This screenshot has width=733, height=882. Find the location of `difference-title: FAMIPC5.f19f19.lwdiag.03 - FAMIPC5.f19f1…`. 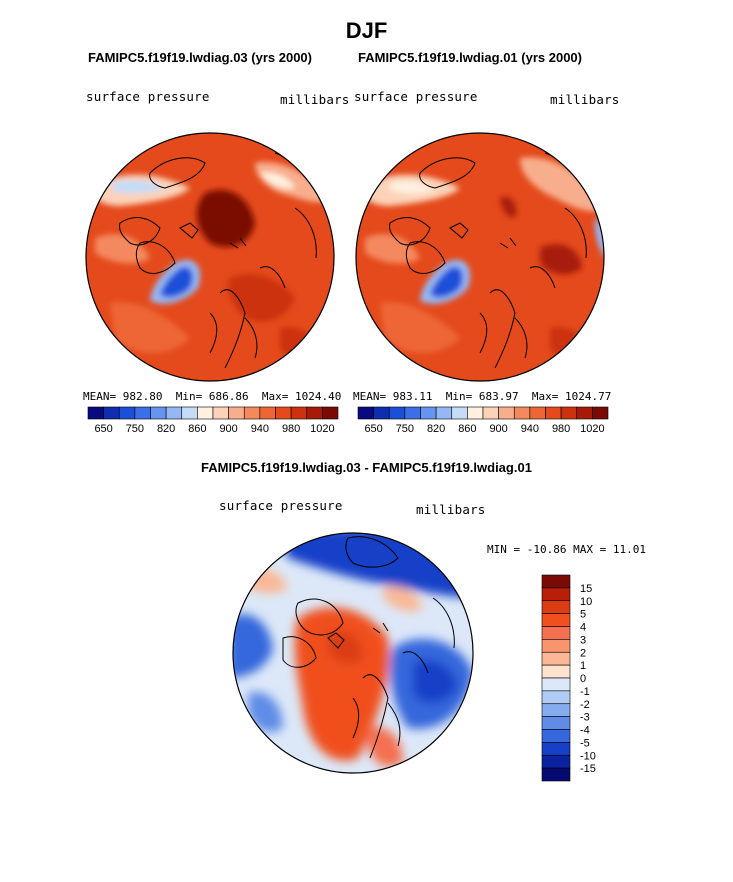

difference-title: FAMIPC5.f19f19.lwdiag.03 - FAMIPC5.f19f1… is located at coordinates (366, 467).